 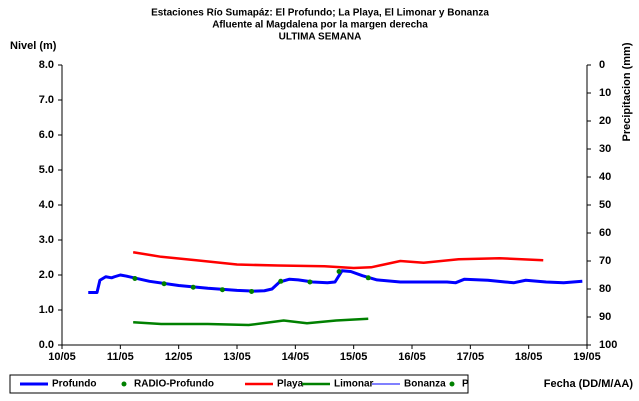 What do you see at coordinates (354, 357) in the screenshot?
I see `x-tick-label: 15/05` at bounding box center [354, 357].